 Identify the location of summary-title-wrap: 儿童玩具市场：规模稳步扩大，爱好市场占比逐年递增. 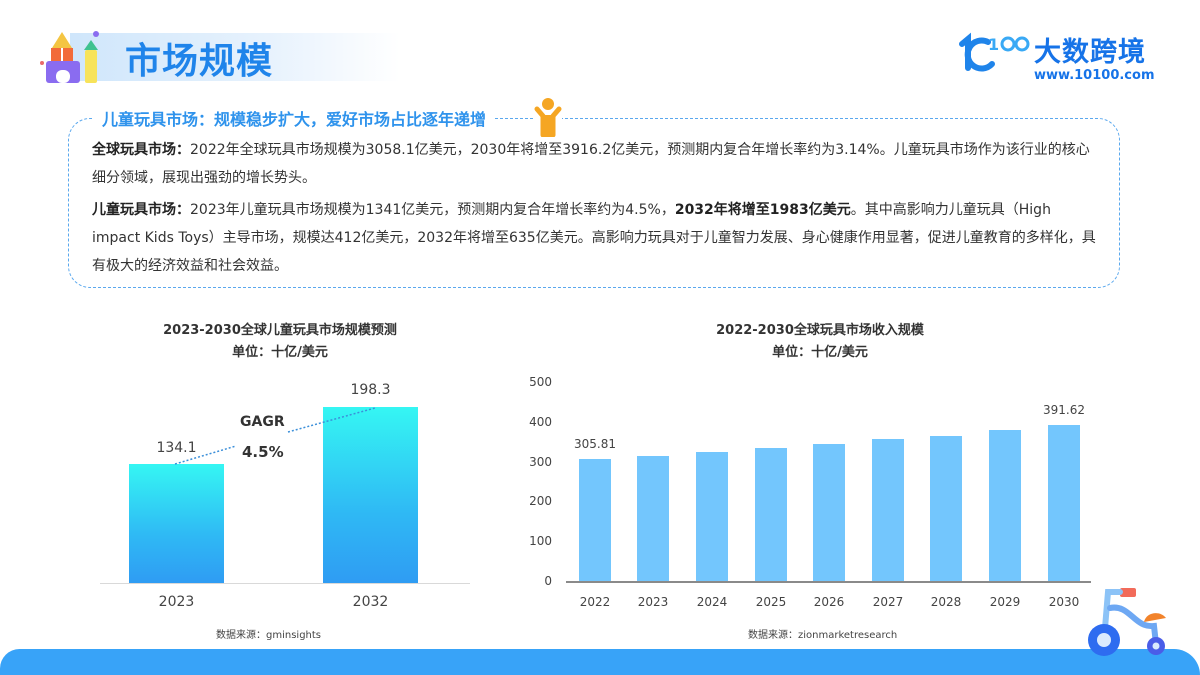
(293, 118).